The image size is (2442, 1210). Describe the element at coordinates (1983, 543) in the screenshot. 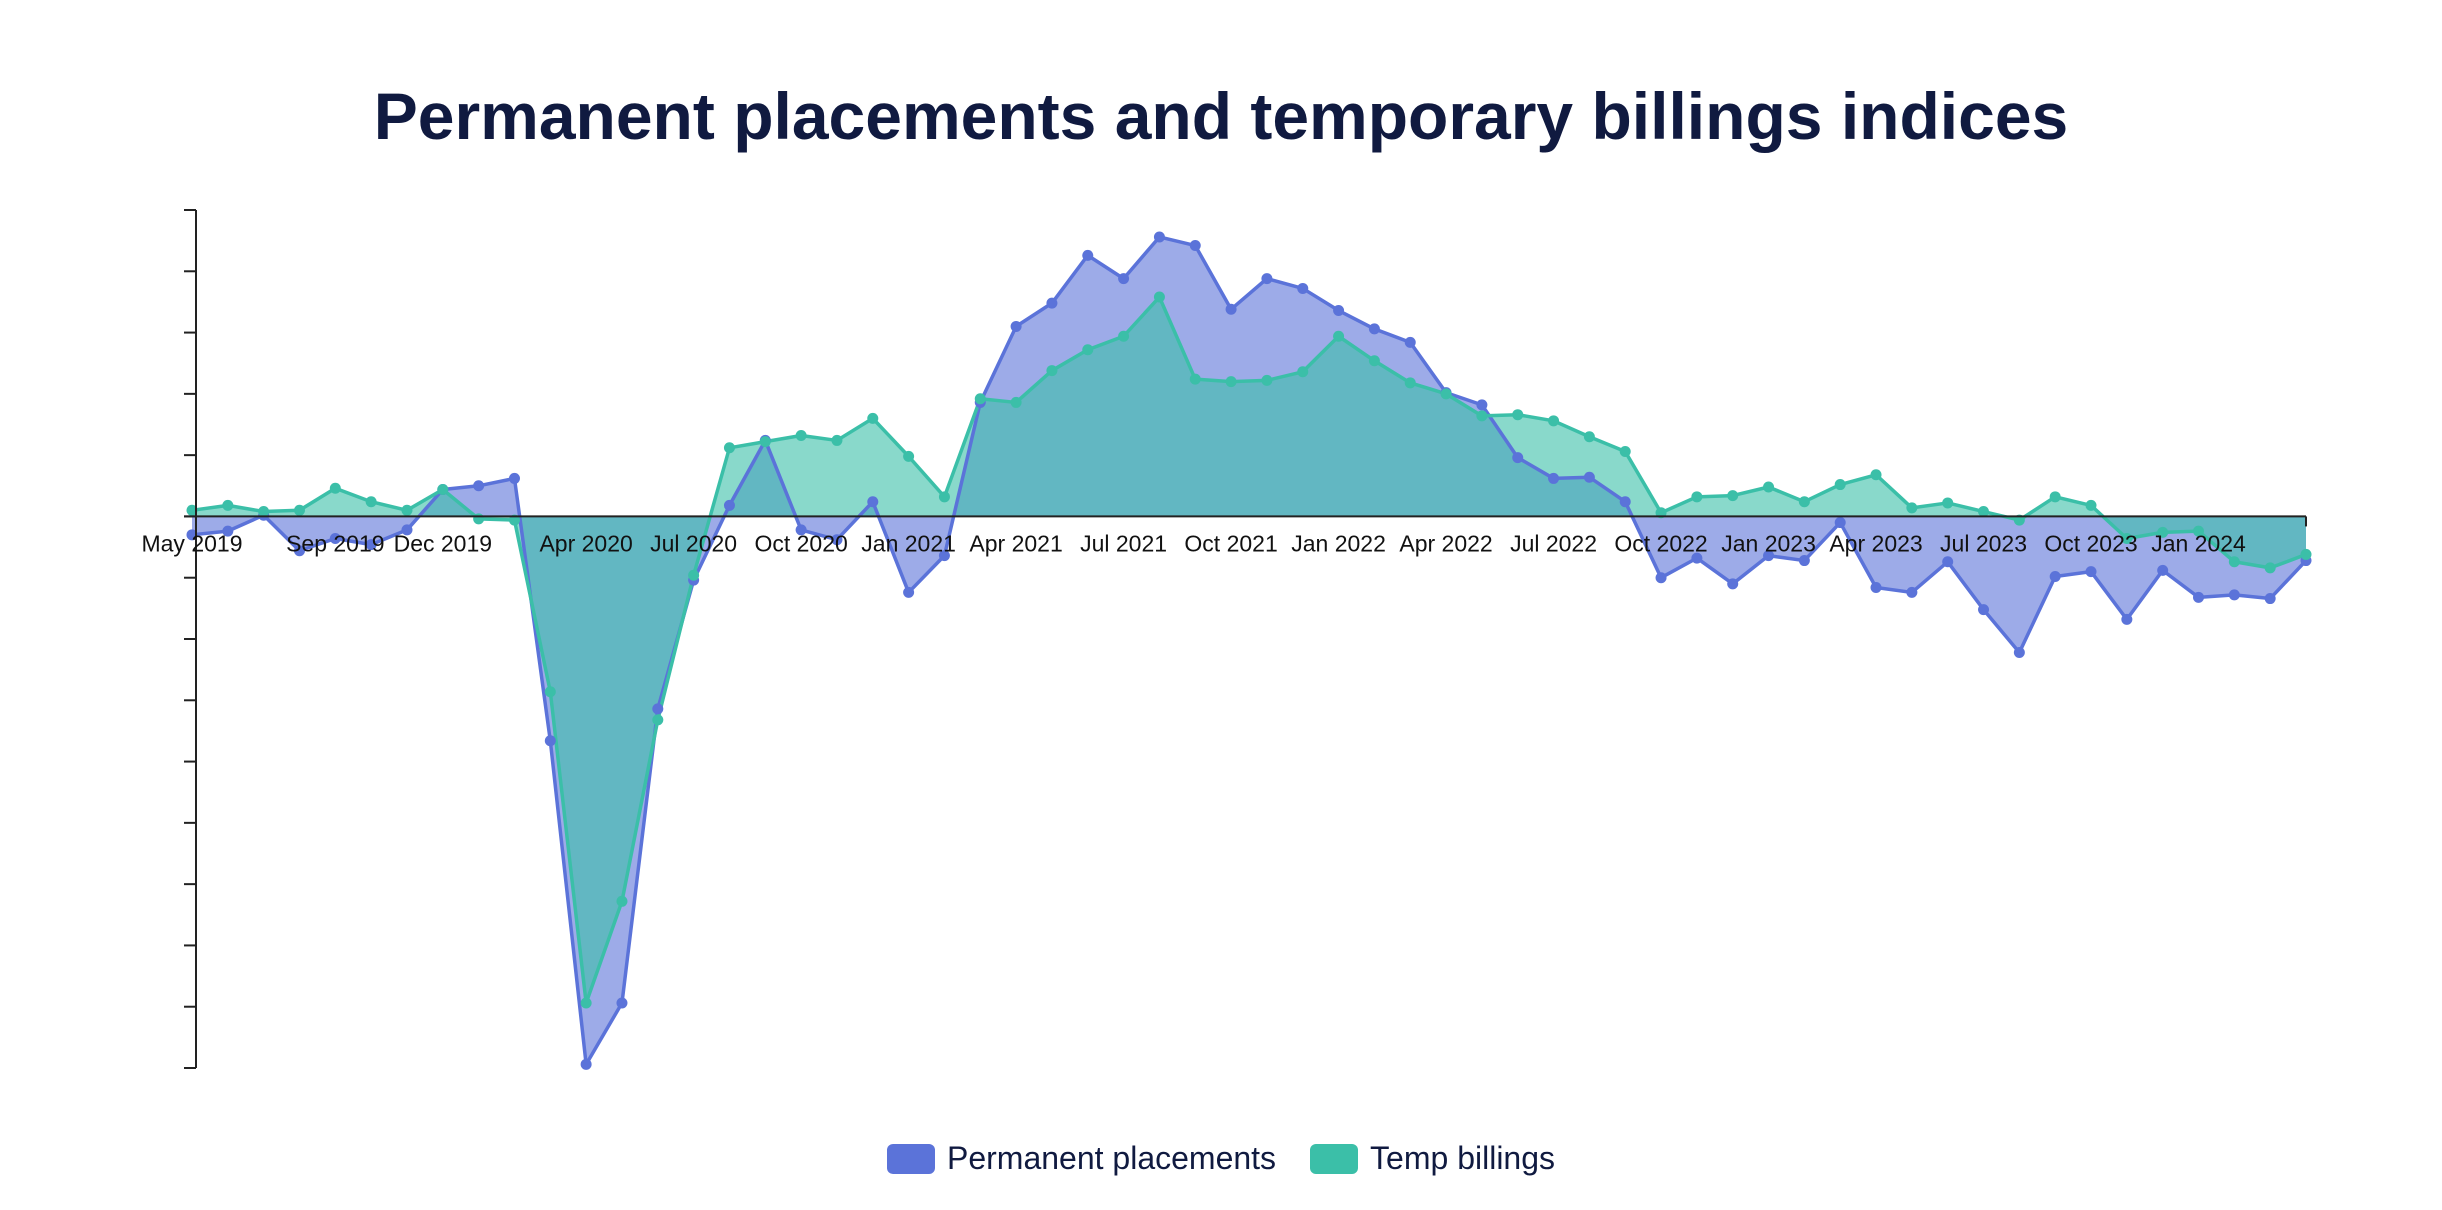

I see `x-tick-label: Jul 2023` at that location.